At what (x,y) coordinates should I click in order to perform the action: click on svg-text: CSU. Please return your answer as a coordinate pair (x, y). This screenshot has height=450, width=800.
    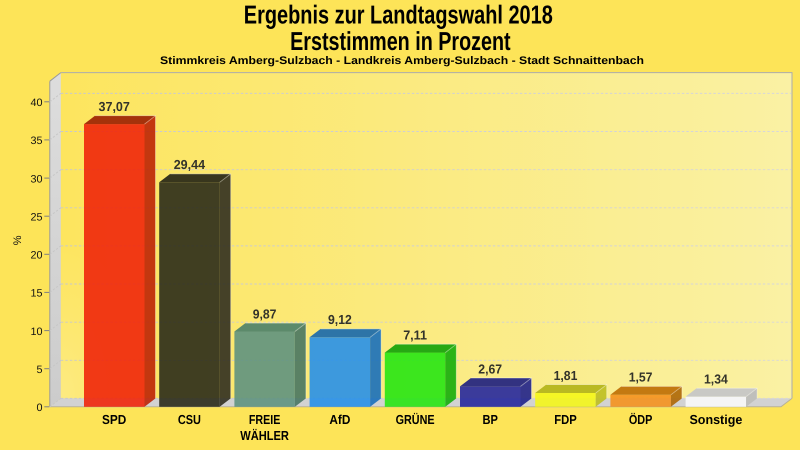
    Looking at the image, I should click on (189, 419).